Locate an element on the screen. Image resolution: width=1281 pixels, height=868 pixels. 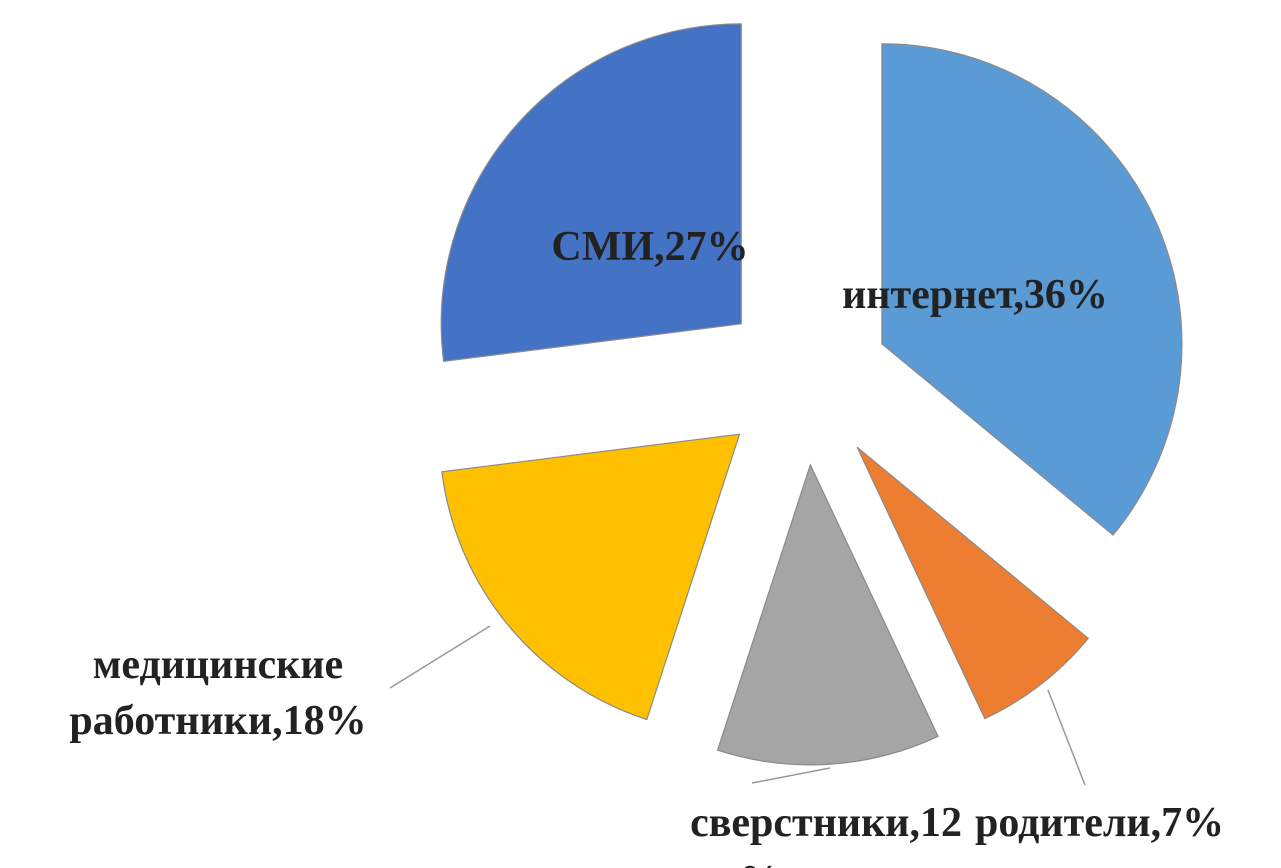
data-label: СМИ,27% is located at coordinates (649, 247).